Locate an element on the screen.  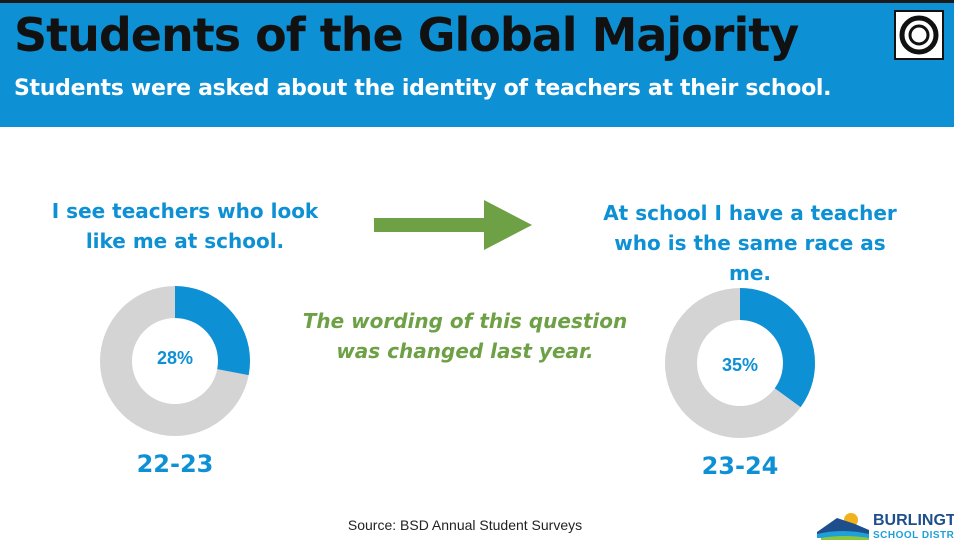
left-year: 22-23 is located at coordinates (175, 464).